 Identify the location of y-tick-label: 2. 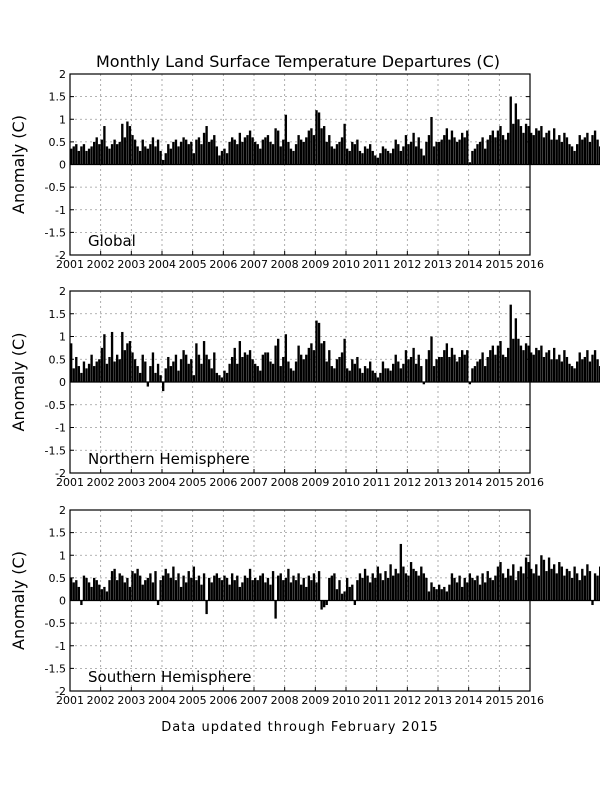
(62, 74).